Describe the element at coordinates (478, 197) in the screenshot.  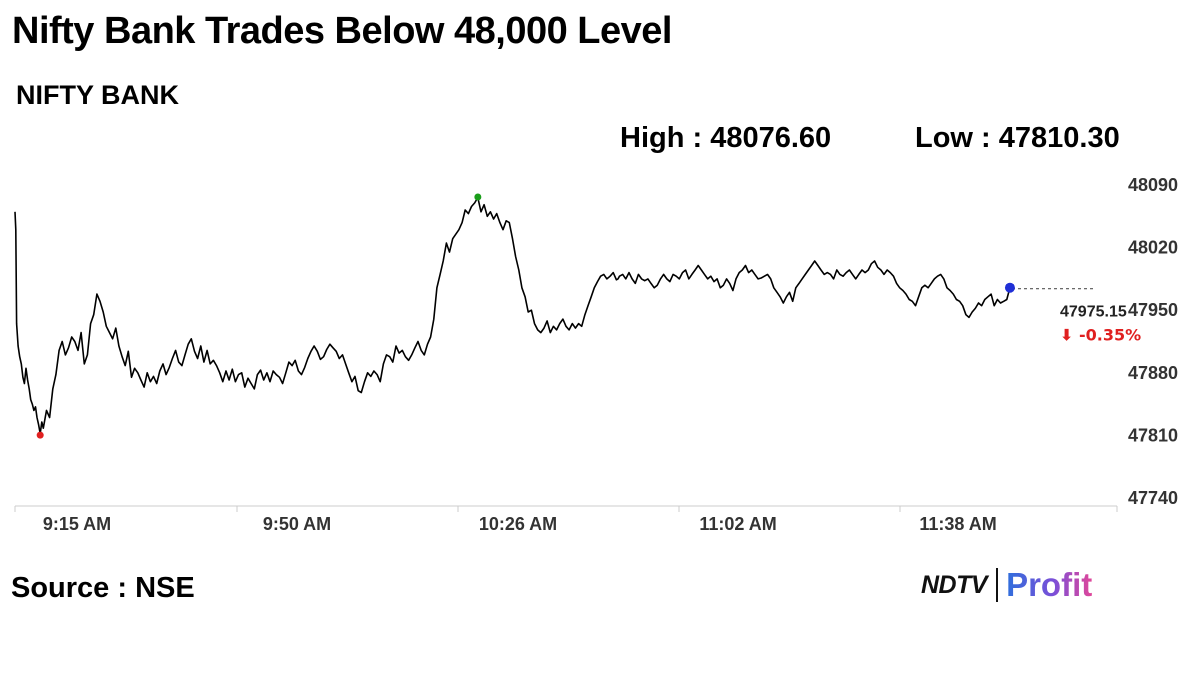
I see `day-high-marker` at that location.